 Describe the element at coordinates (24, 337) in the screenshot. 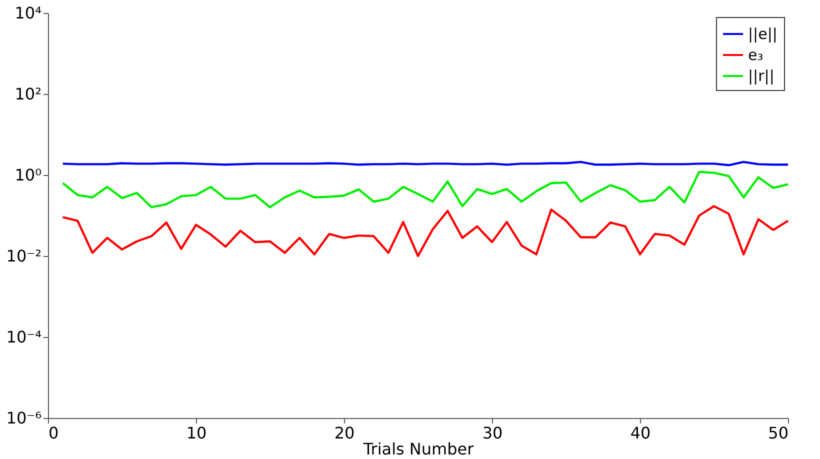

I see `y-tick-label: 10⁻⁴` at that location.